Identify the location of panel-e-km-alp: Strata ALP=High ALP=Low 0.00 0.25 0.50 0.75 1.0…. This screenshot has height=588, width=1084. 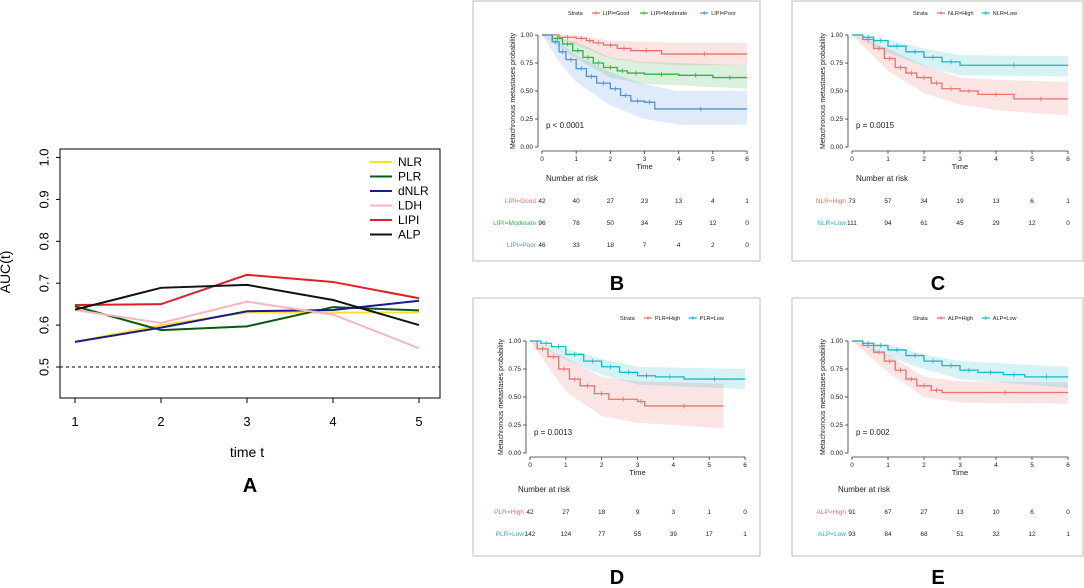
(943, 427).